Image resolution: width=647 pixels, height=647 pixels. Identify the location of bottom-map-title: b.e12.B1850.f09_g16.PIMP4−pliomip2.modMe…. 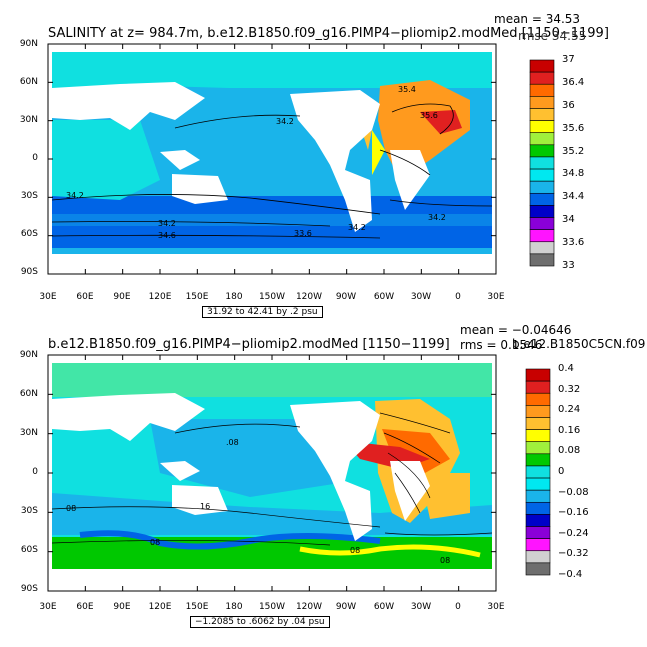
(249, 344).